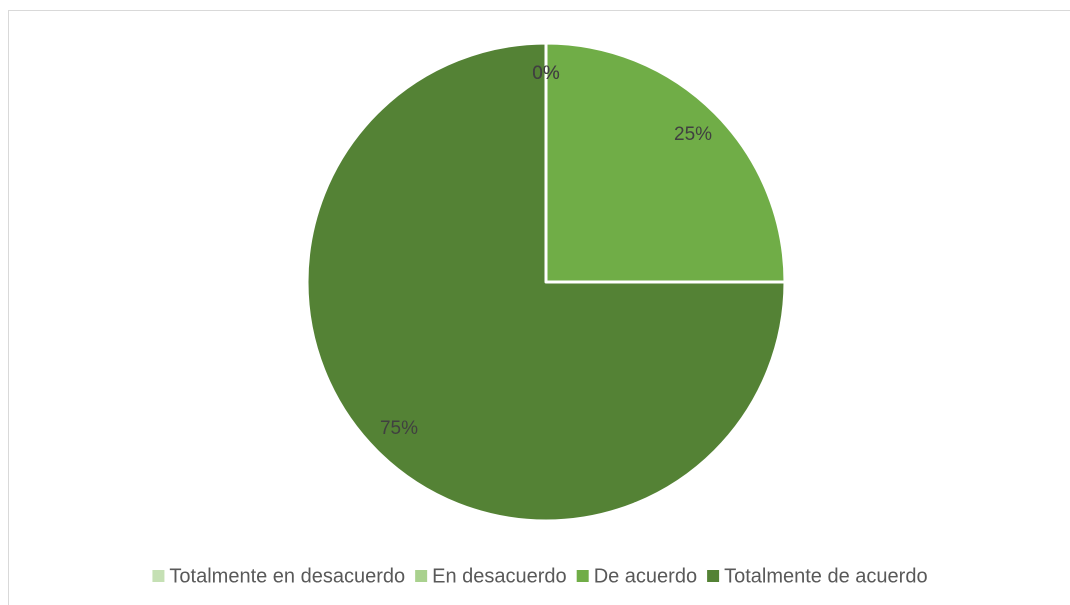 The width and height of the screenshot is (1070, 605). Describe the element at coordinates (546, 73) in the screenshot. I see `data-label: 0%` at that location.